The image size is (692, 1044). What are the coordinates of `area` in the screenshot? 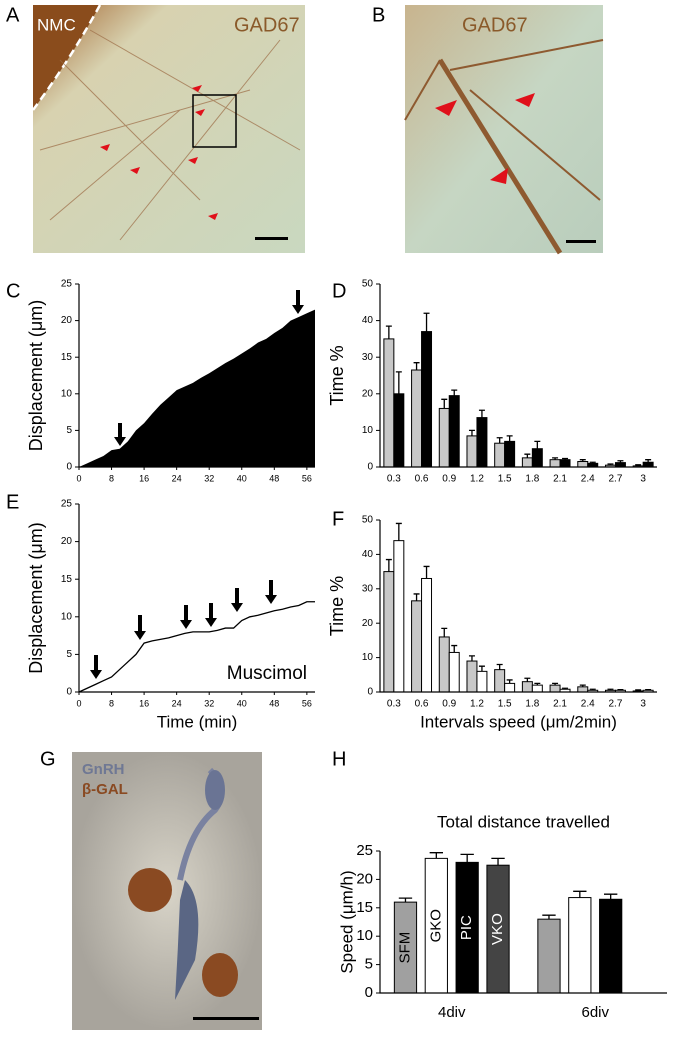 It's located at (197, 388).